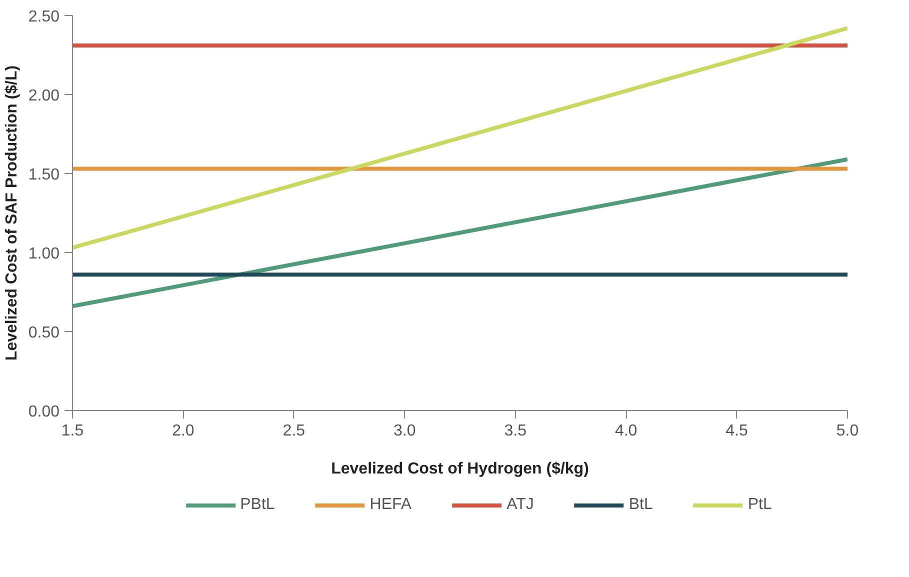 The height and width of the screenshot is (577, 909). Describe the element at coordinates (626, 431) in the screenshot. I see `x-tick-label: 4.0` at that location.